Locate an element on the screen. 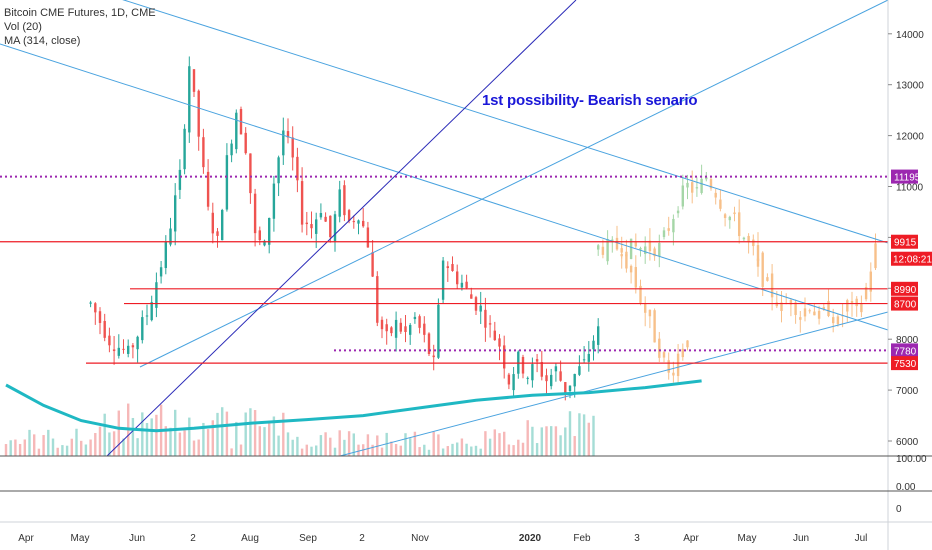 This screenshot has width=932, height=550. price-tag-bg is located at coordinates (904, 288).